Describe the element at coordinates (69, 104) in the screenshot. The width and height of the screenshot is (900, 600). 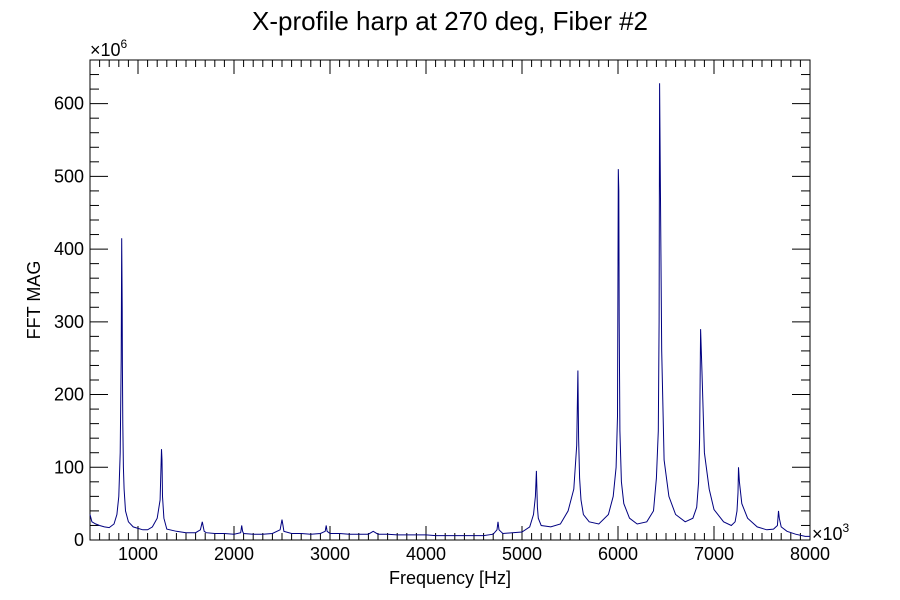
I see `y-tick-label: 600` at that location.